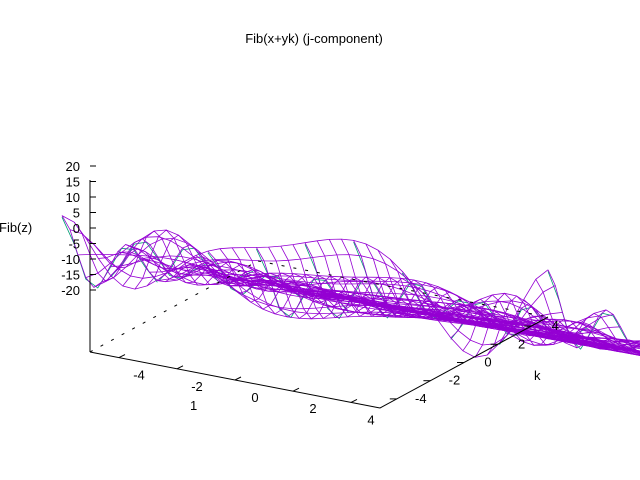 The height and width of the screenshot is (480, 640). I want to click on x-tick-label: 4, so click(370, 419).